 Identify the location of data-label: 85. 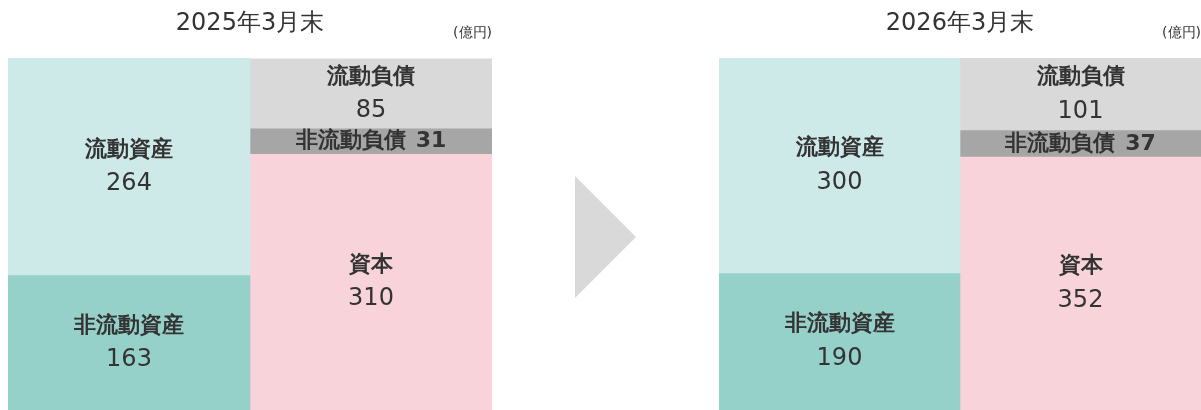
(371, 109).